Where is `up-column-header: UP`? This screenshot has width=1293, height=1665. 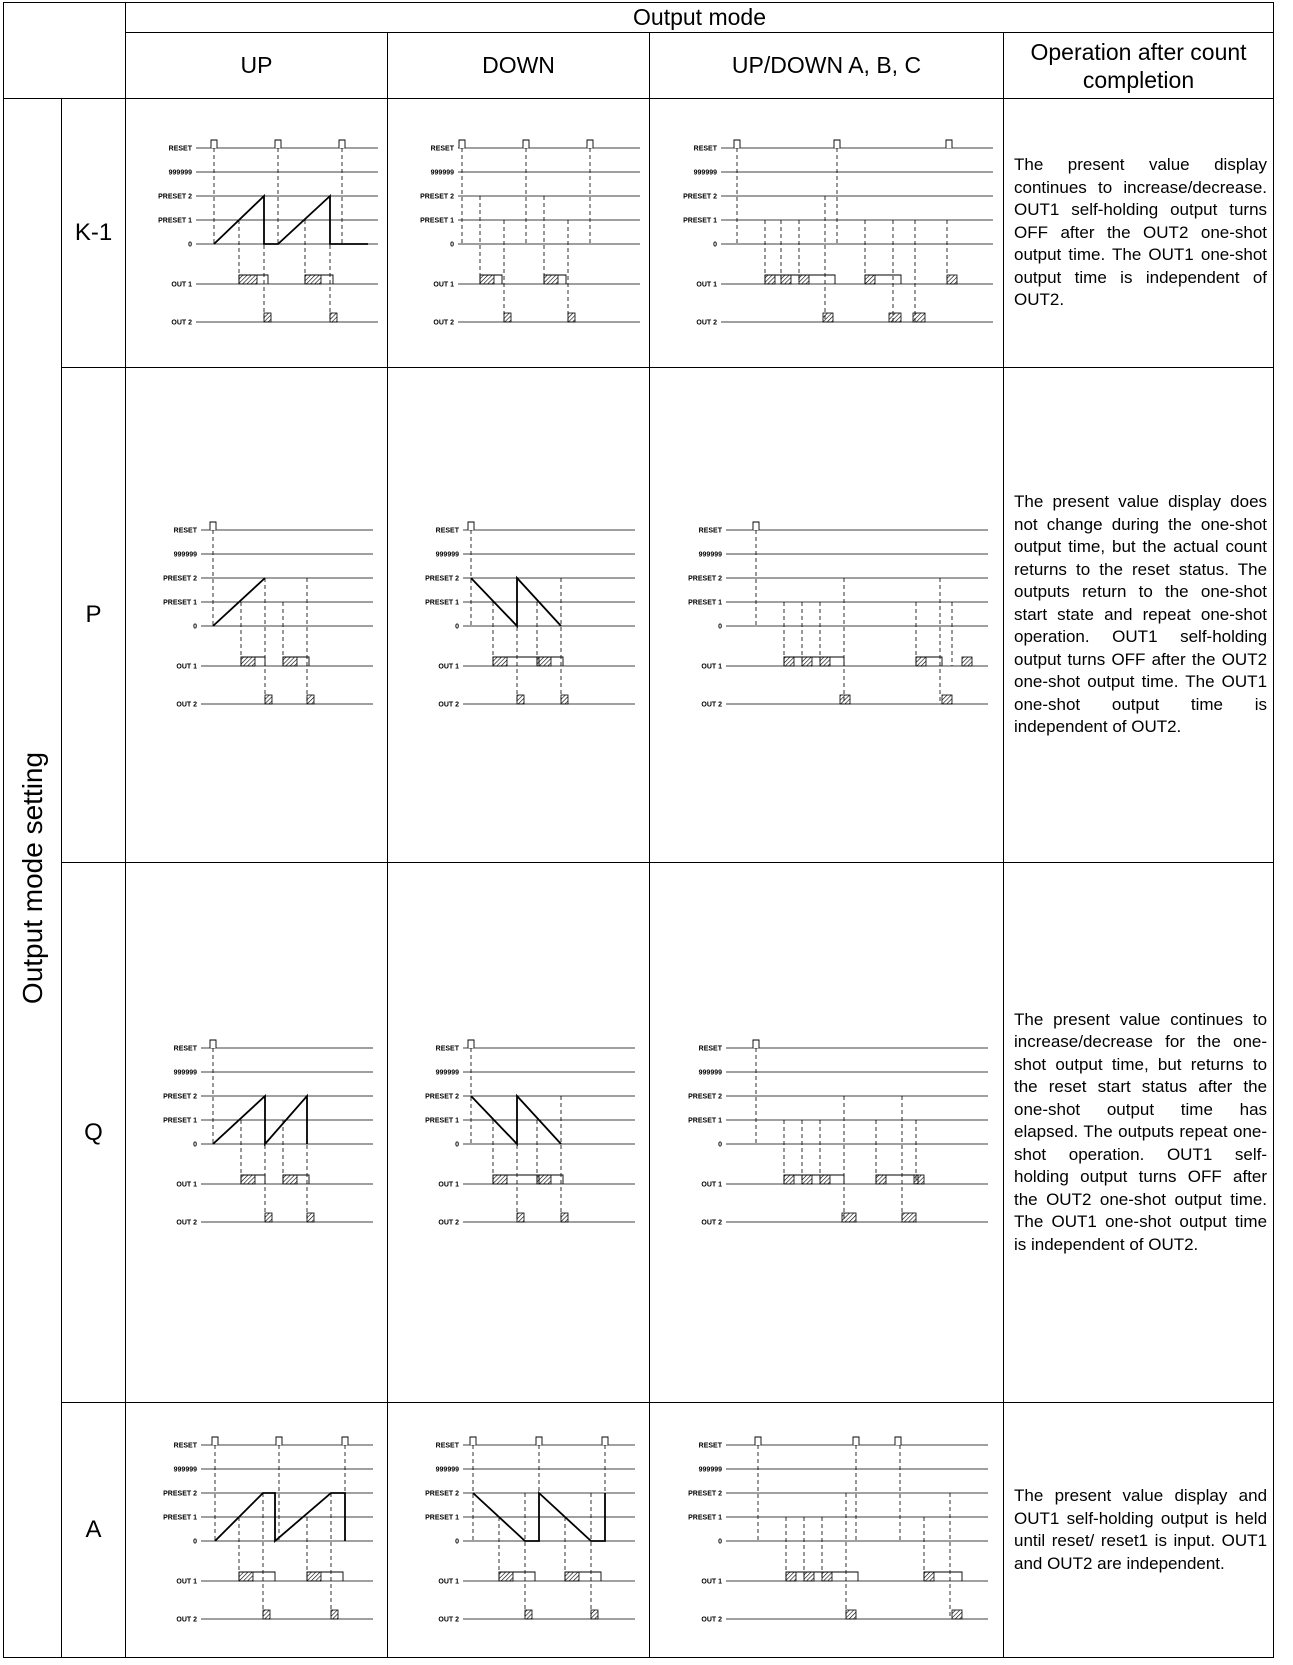
up-column-header: UP is located at coordinates (256, 65).